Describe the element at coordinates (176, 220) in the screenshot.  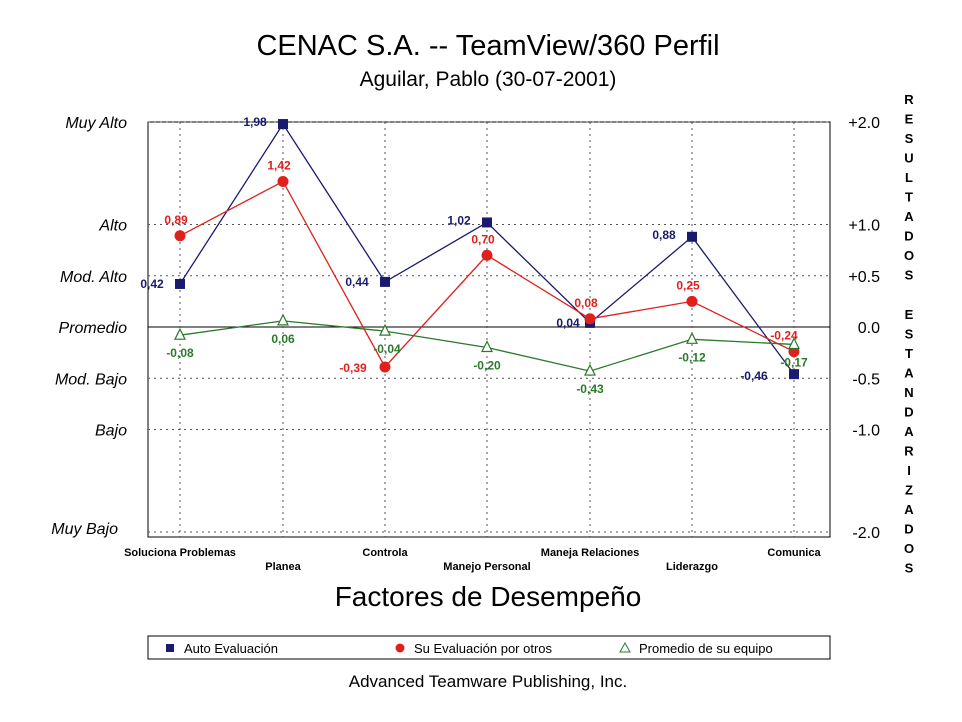
I see `data-label: 0,89` at that location.